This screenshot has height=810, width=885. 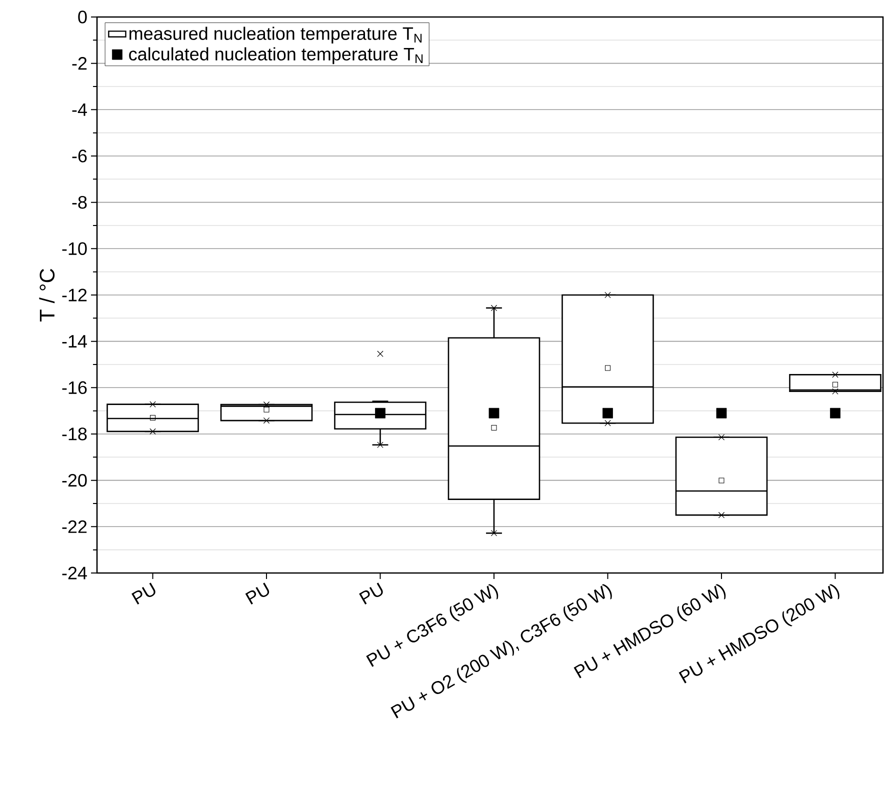 What do you see at coordinates (79, 109) in the screenshot?
I see `y-tick-label: -4` at bounding box center [79, 109].